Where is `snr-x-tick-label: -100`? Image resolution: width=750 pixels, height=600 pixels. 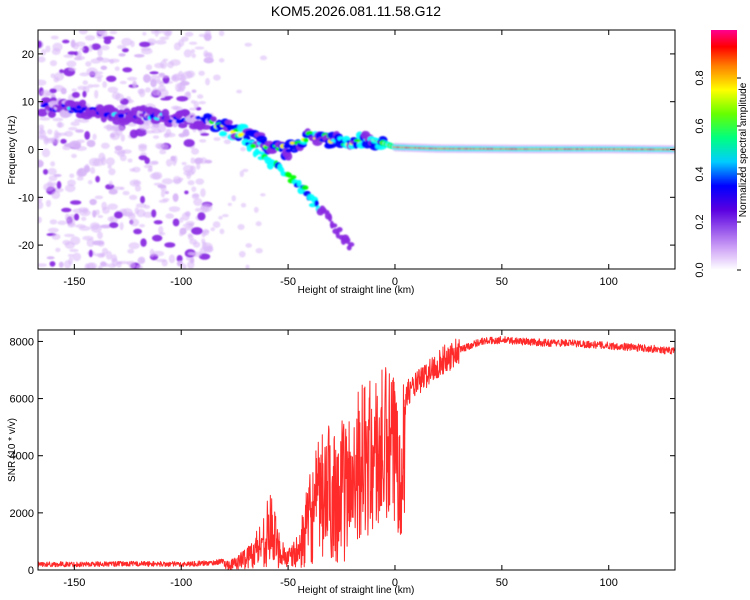
snr-x-tick-label: -100 is located at coordinates (181, 583).